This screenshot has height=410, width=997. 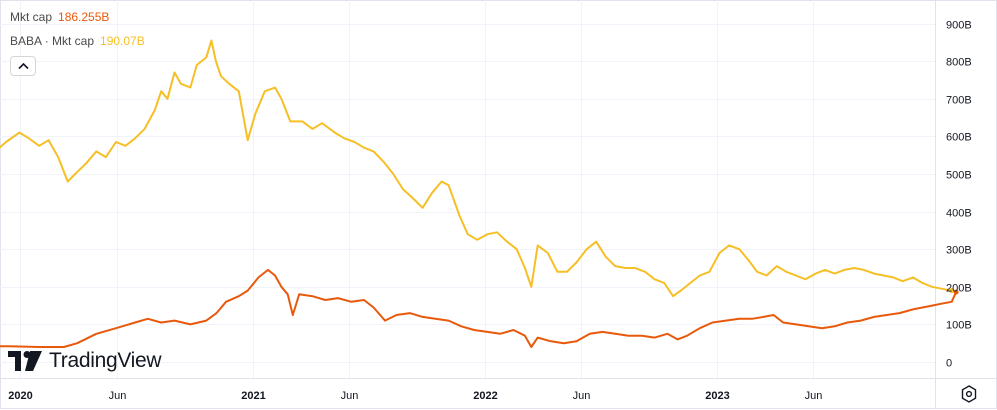 I want to click on y-tick-label: 700B, so click(x=959, y=101).